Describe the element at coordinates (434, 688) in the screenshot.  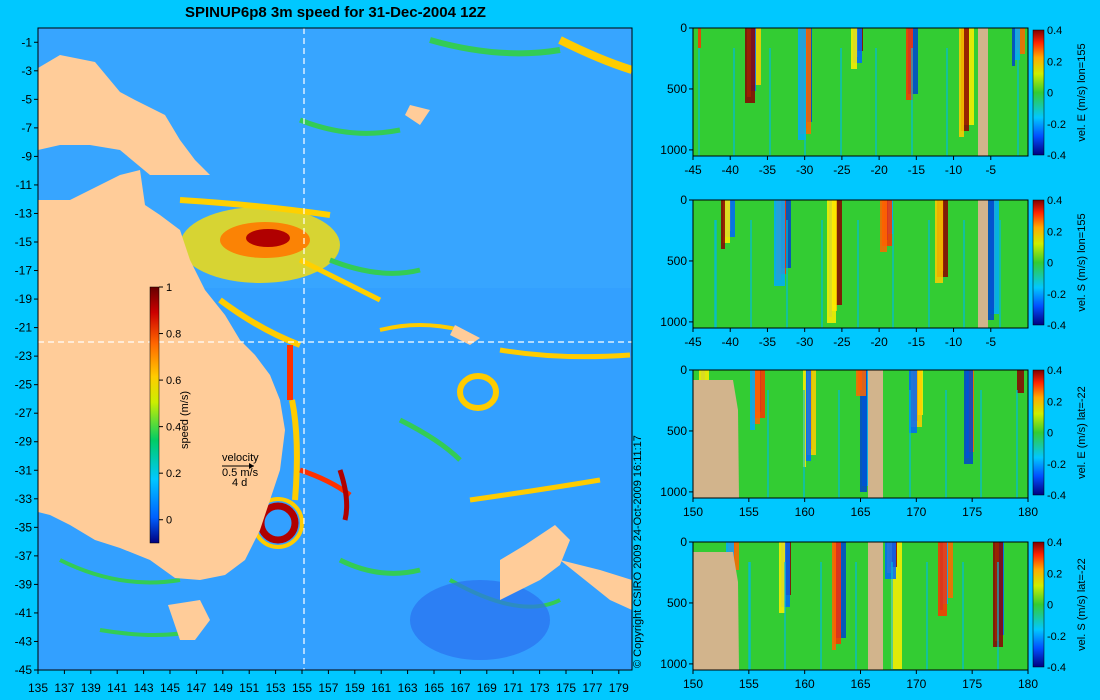
I see `map-x-tick-label: 165` at that location.